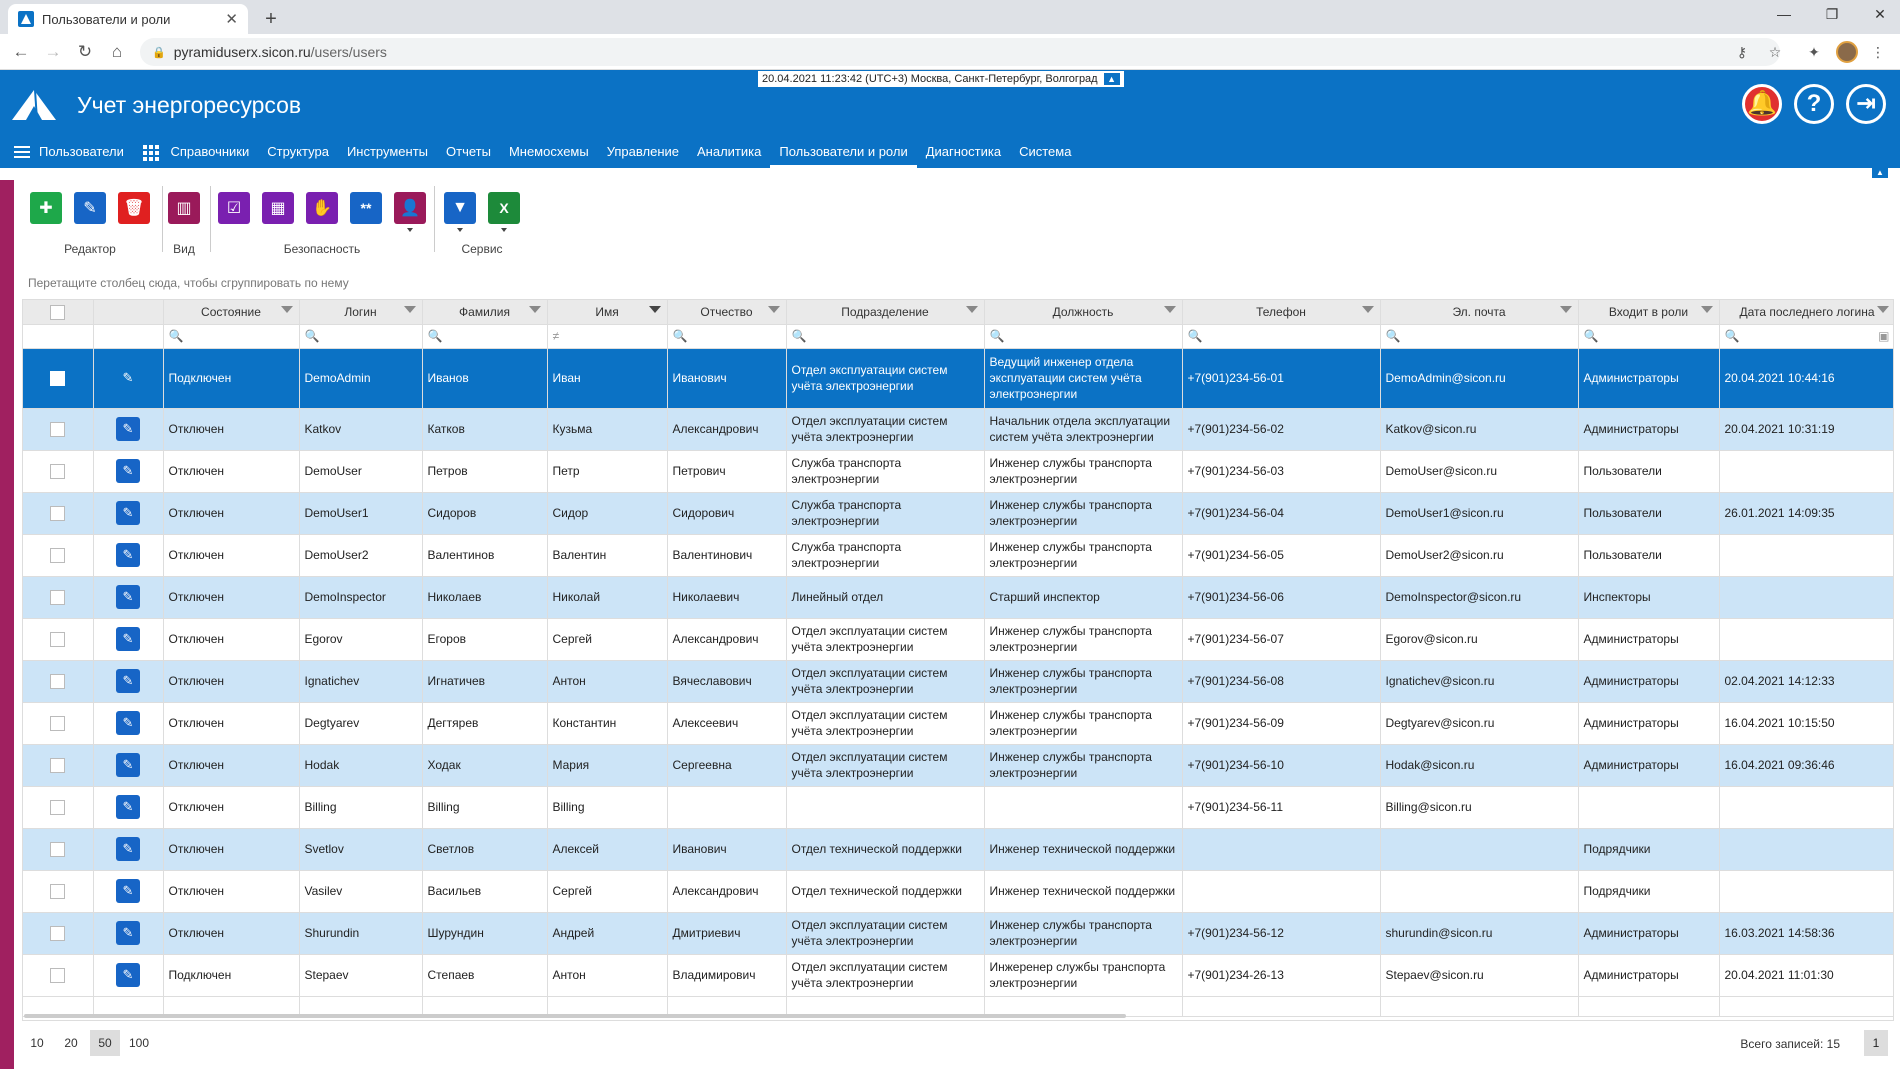 This screenshot has height=1069, width=1900. I want to click on forward-arrow-icon: →, so click(53, 51).